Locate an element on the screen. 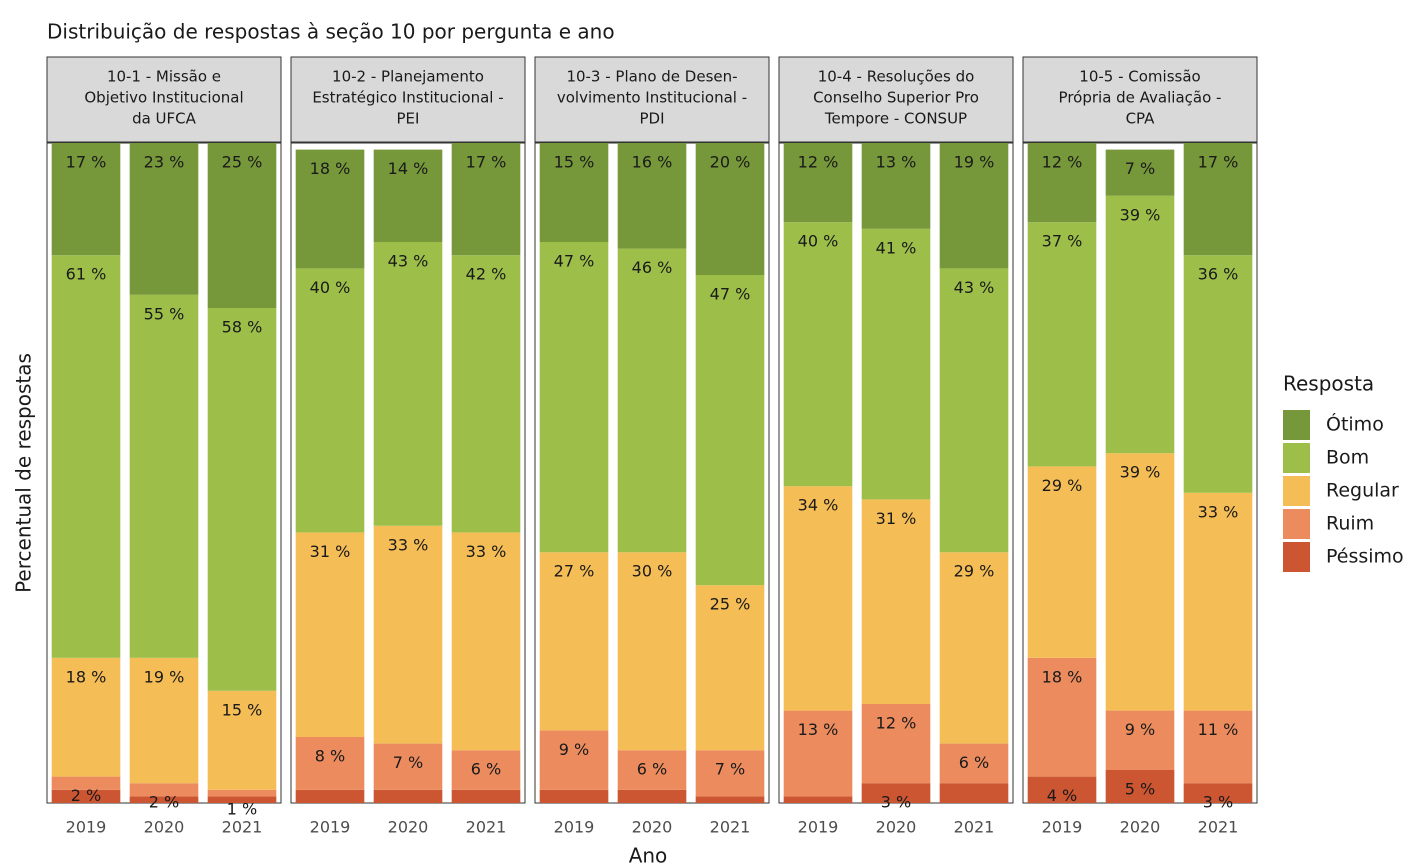 The image size is (1419, 868). facet-title: da UFCA is located at coordinates (164, 119).